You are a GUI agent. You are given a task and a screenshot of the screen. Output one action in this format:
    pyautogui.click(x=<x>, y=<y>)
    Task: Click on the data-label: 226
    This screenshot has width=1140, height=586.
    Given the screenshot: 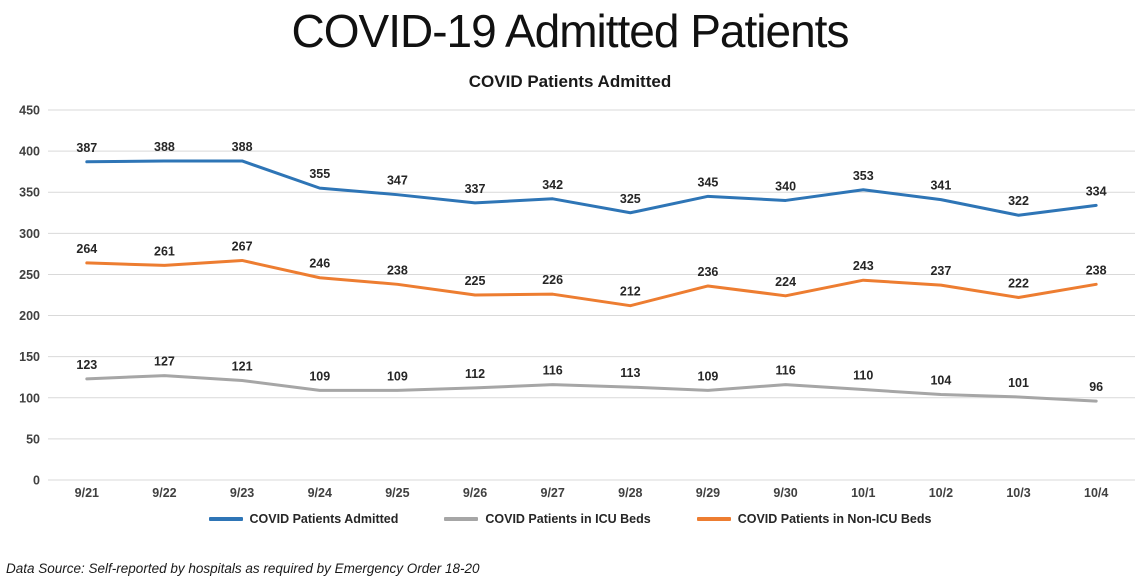 What is the action you would take?
    pyautogui.click(x=552, y=280)
    